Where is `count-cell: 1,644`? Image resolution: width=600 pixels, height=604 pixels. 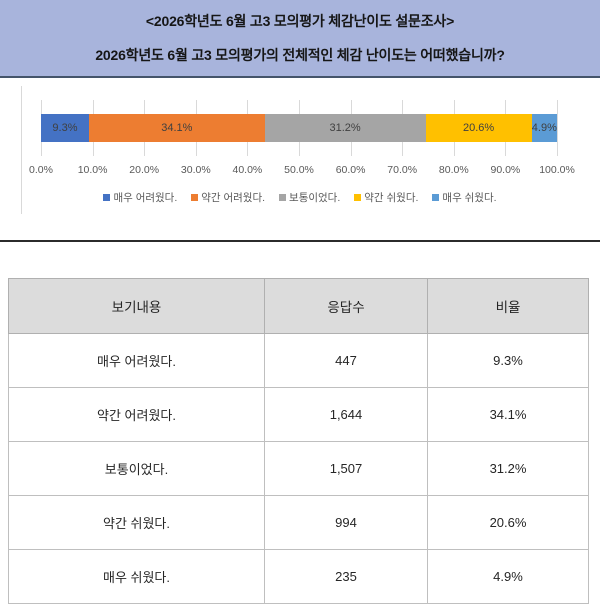 count-cell: 1,644 is located at coordinates (346, 414).